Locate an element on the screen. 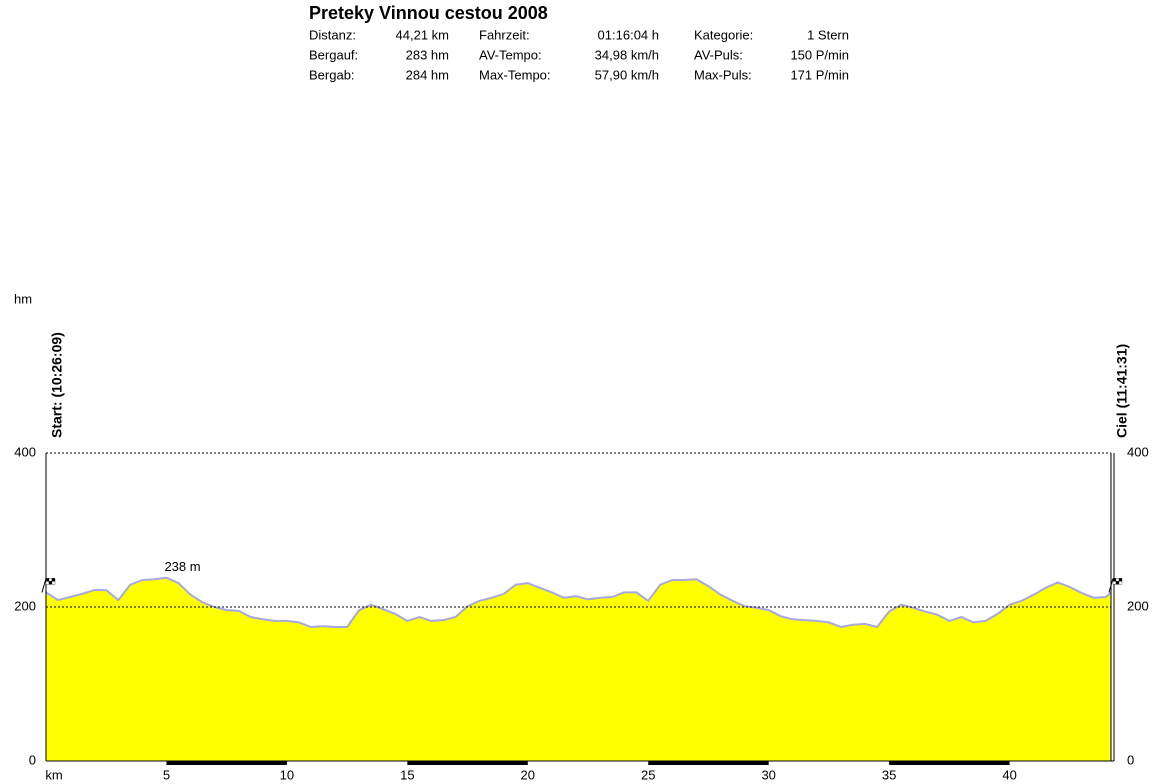  stat-text: 57,90 km/h is located at coordinates (627, 74).